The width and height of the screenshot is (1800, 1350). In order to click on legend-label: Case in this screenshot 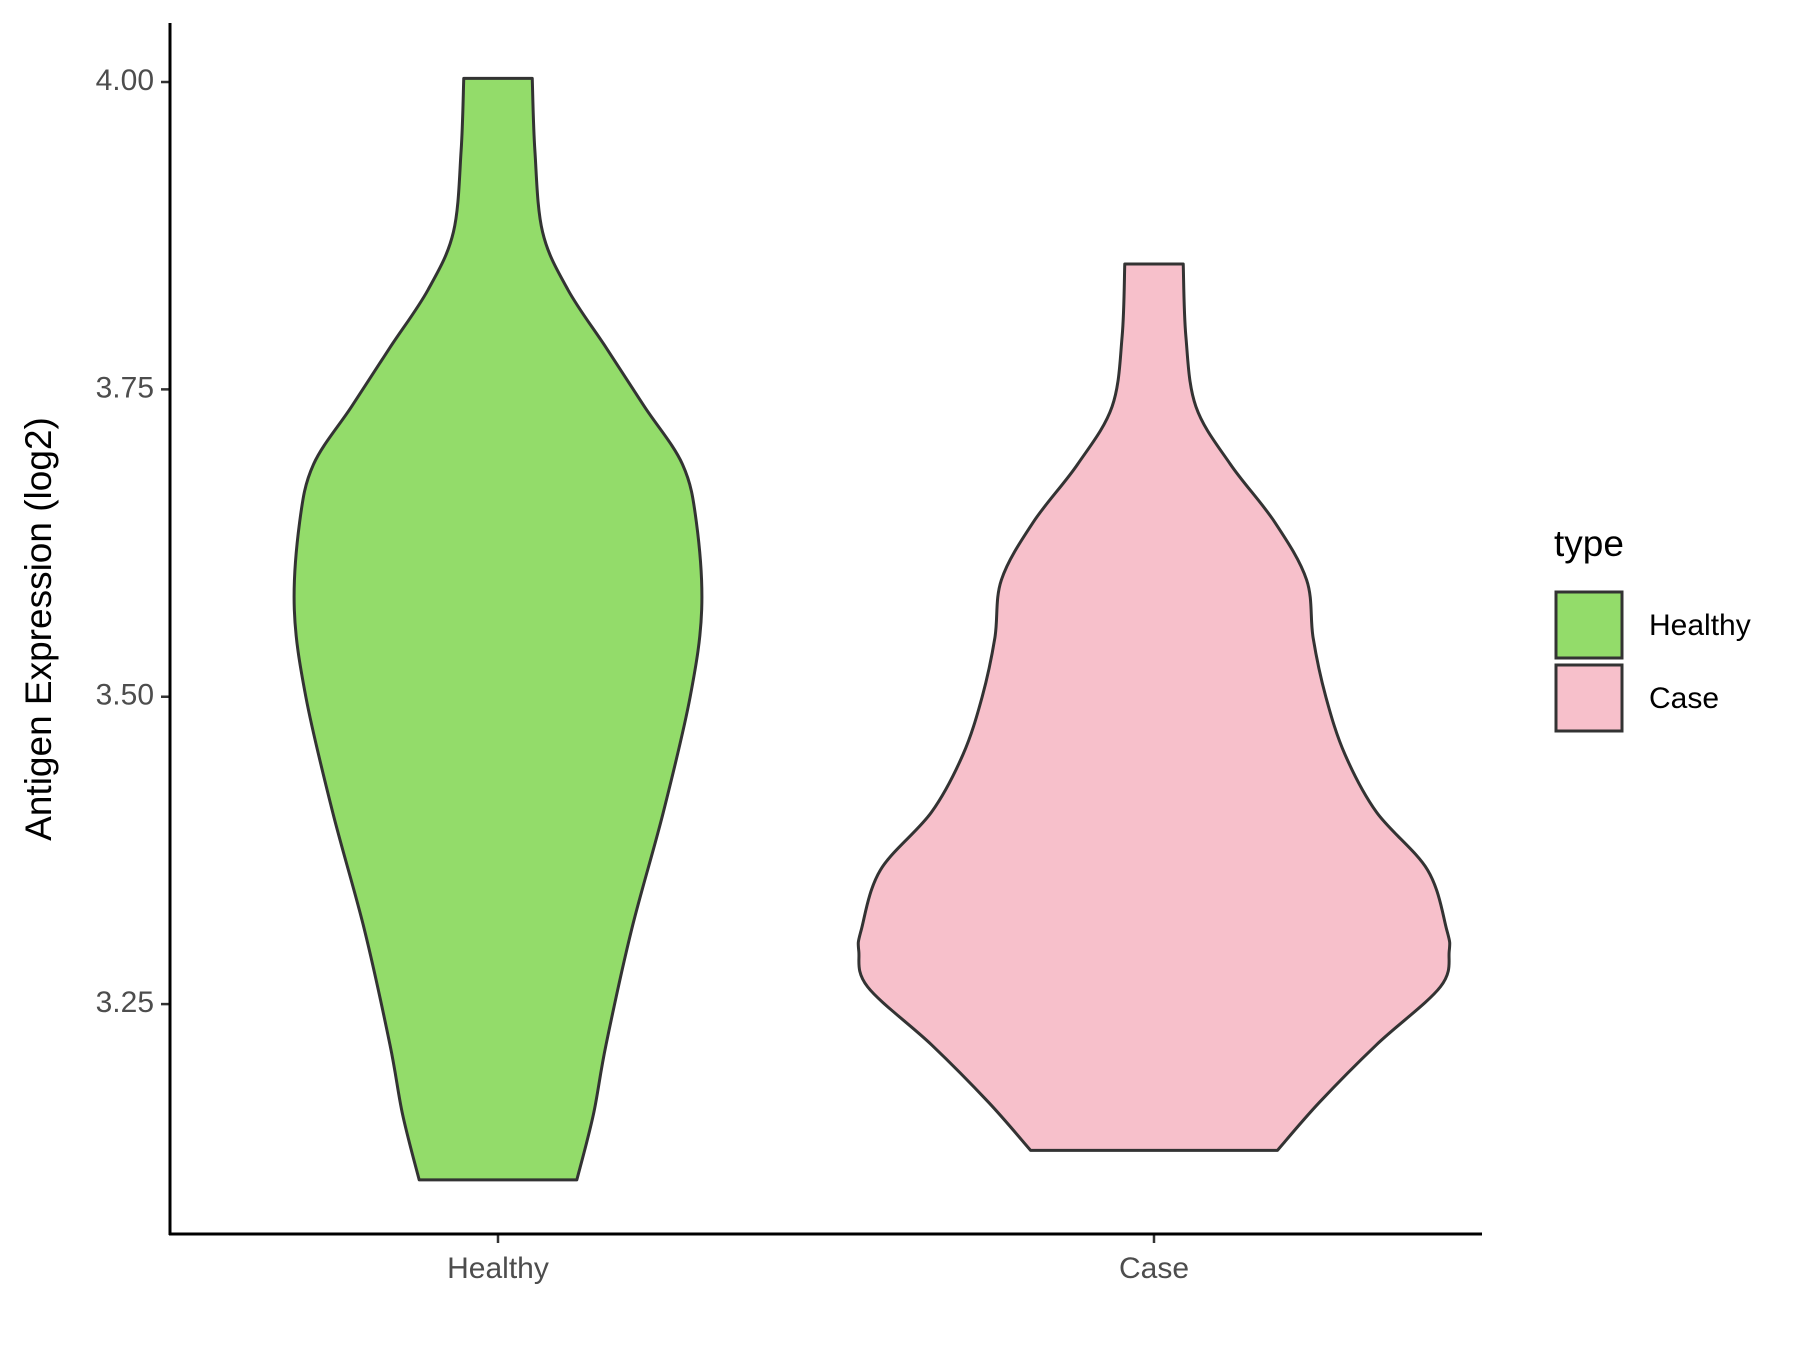, I will do `click(1684, 698)`.